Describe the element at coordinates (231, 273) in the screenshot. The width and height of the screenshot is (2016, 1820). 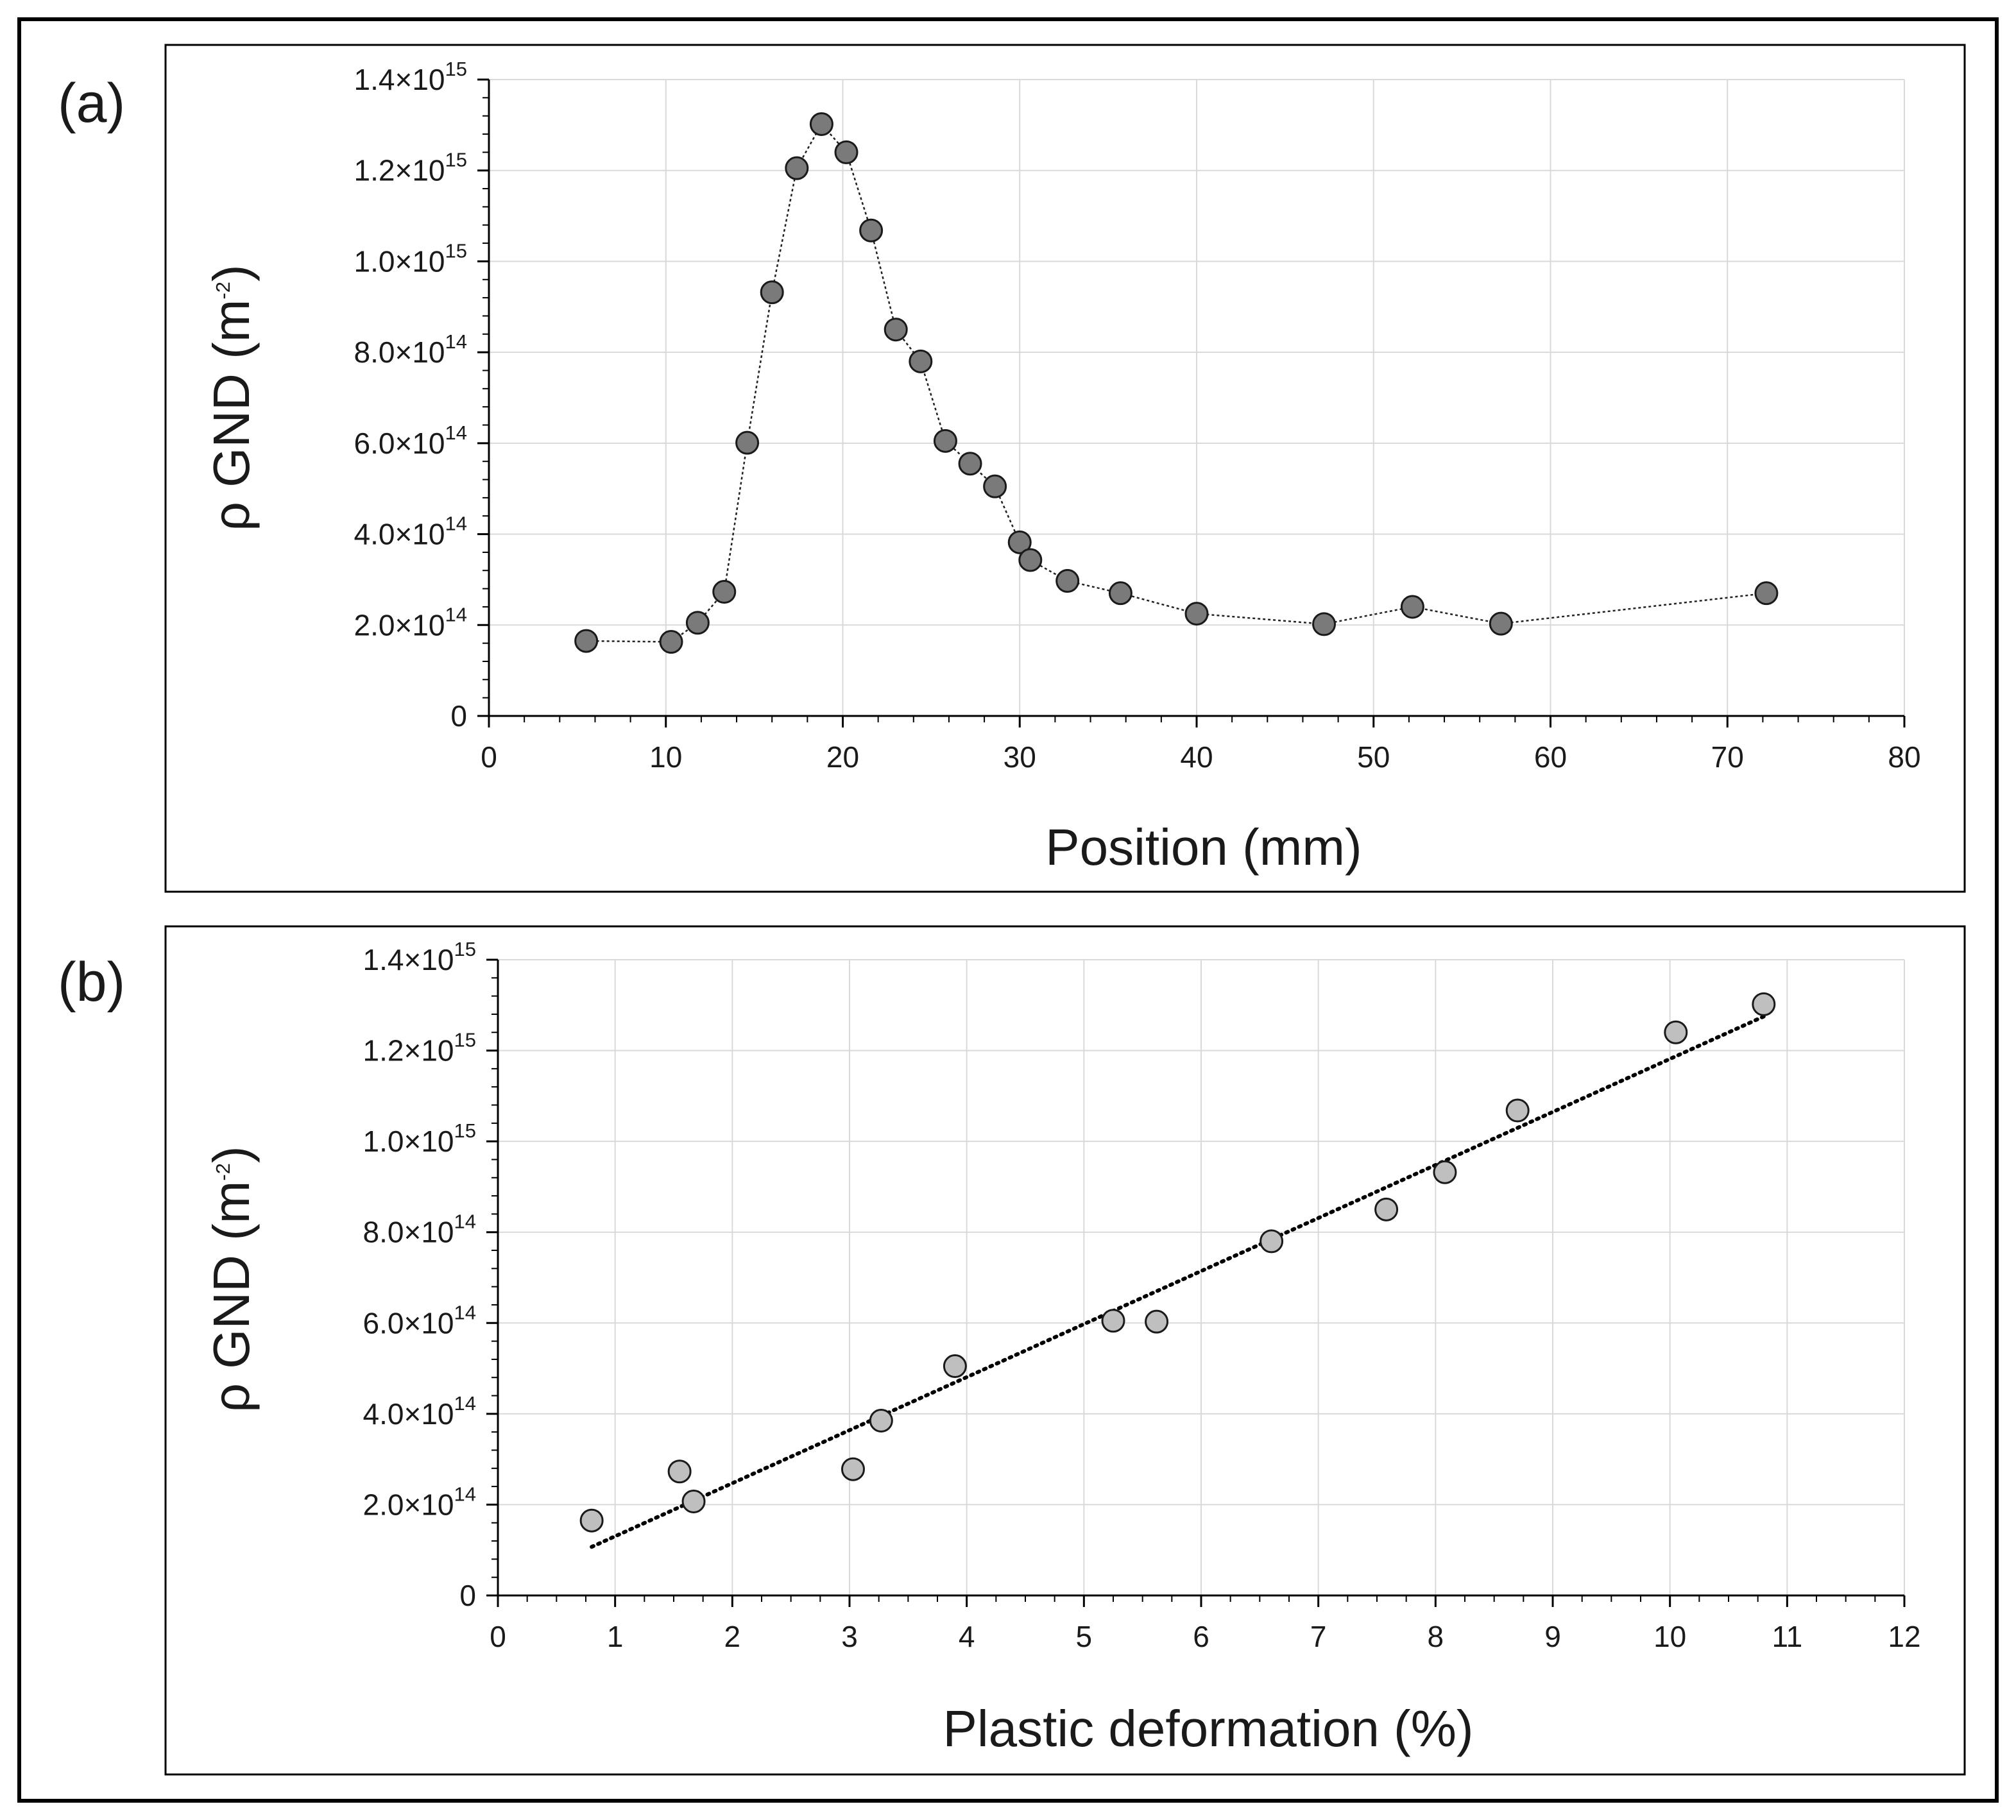
I see `panel-a-y-axis-title-tail: )` at that location.